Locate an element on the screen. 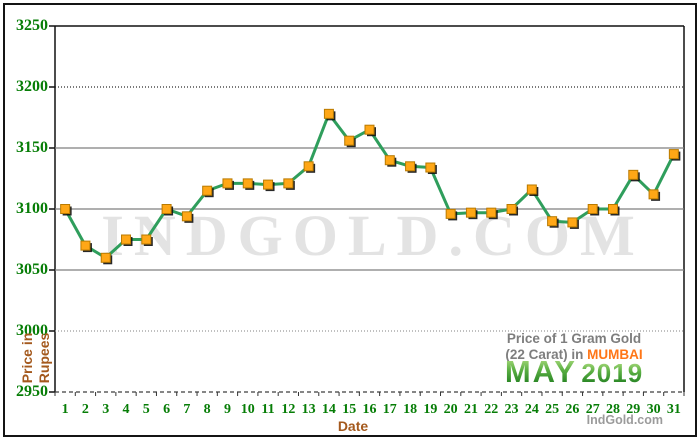  x-tick-label: 25 is located at coordinates (552, 409).